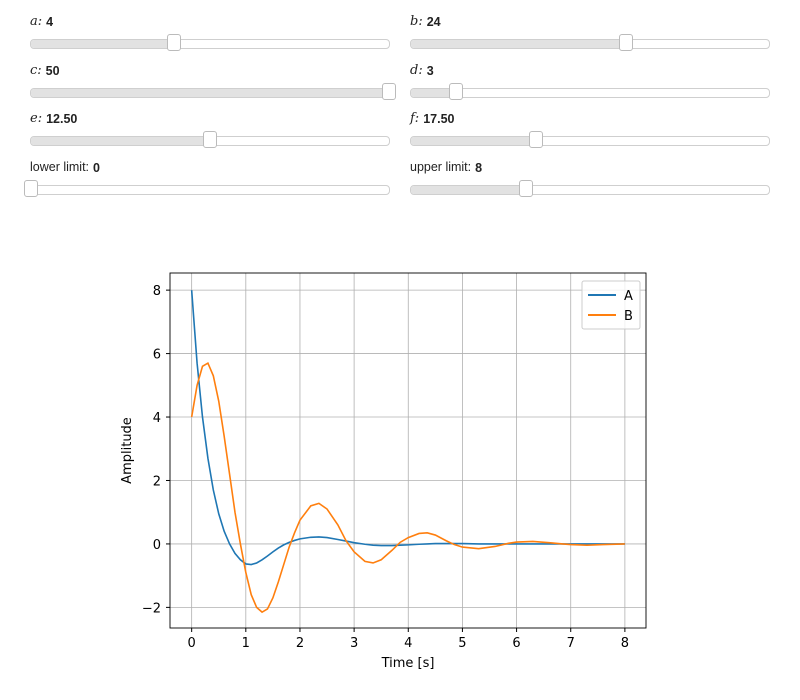  Describe the element at coordinates (157, 291) in the screenshot. I see `y-tick-label: 8` at that location.